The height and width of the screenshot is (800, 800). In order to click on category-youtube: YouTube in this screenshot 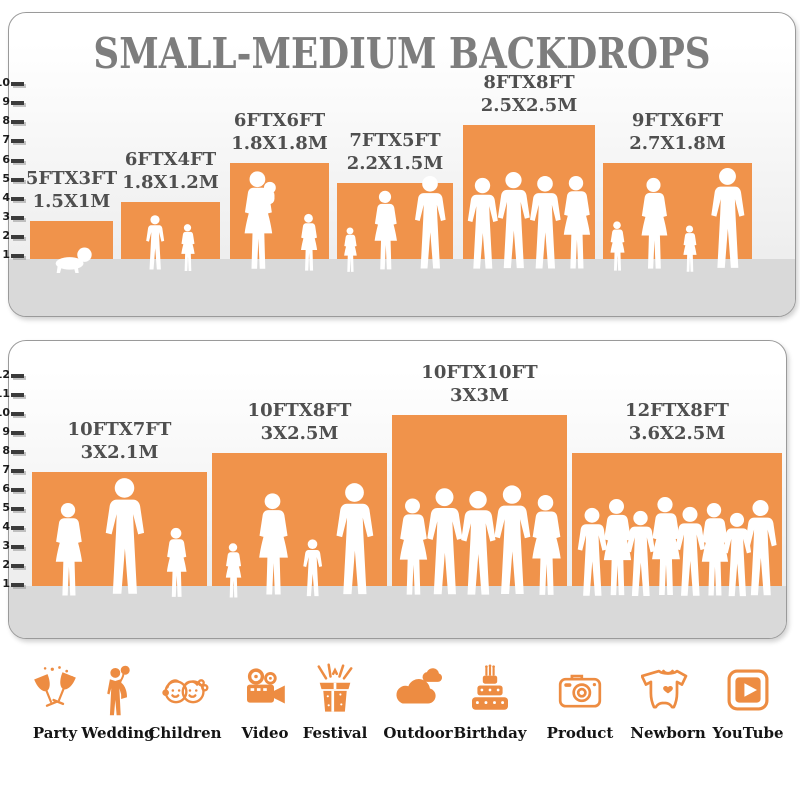, I will do `click(748, 702)`.